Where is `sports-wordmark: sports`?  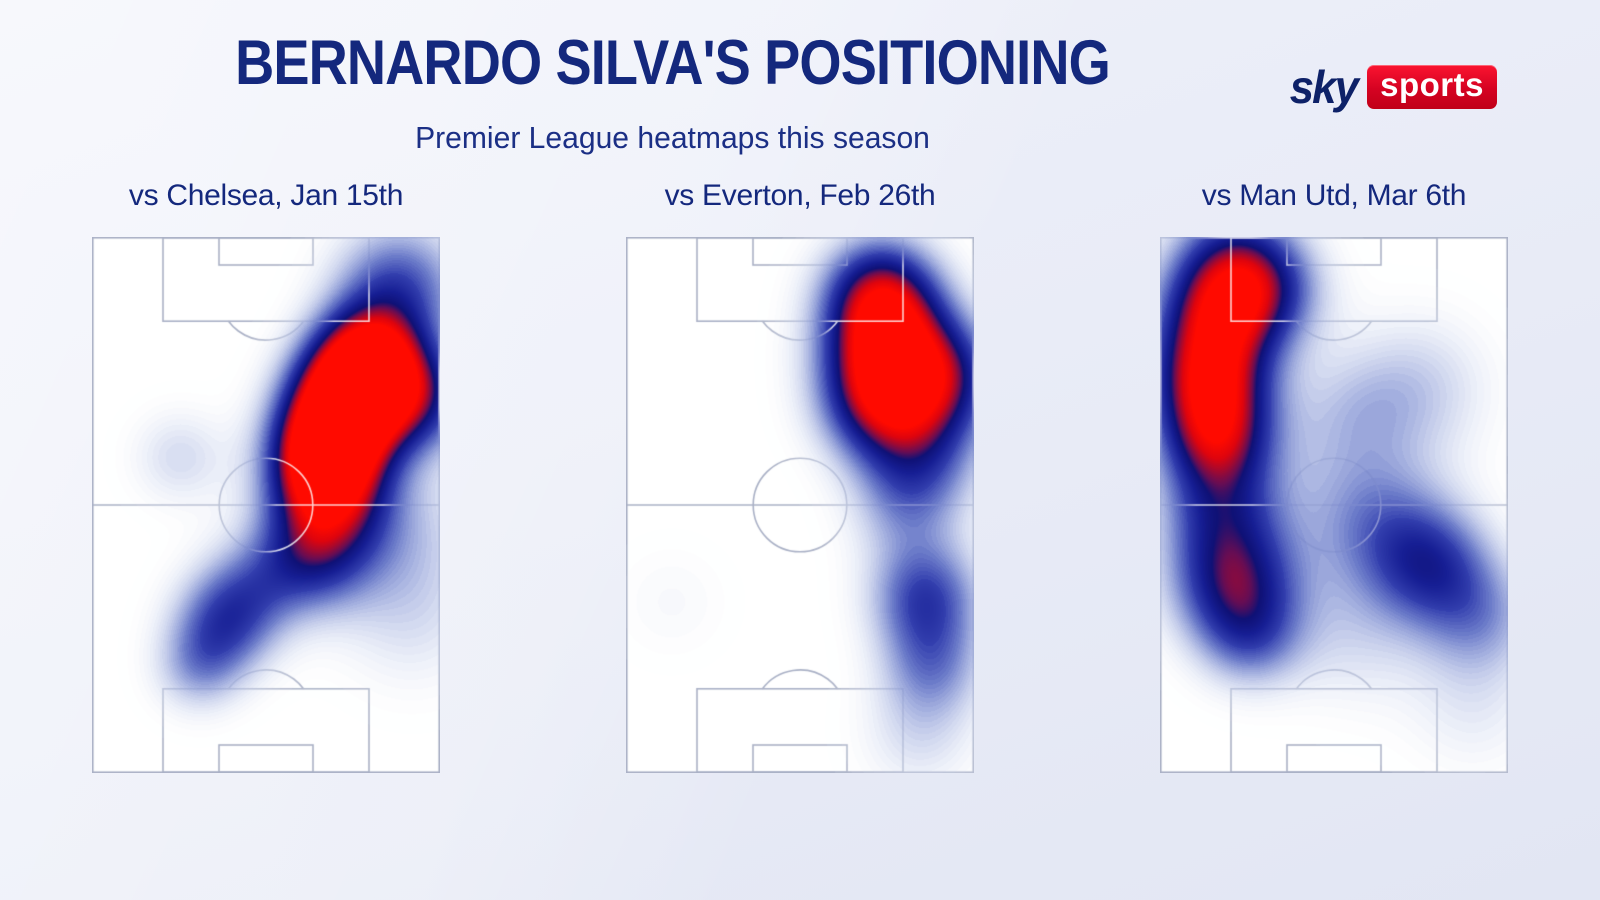
sports-wordmark: sports is located at coordinates (1432, 87).